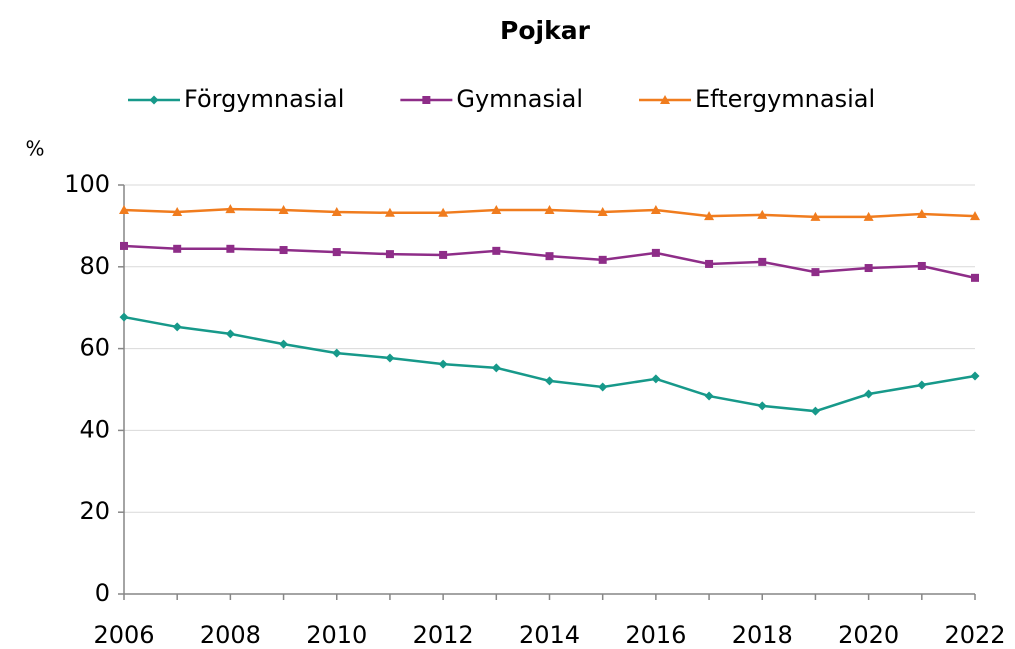 This screenshot has width=1015, height=649. Describe the element at coordinates (655, 635) in the screenshot. I see `x-tick-label: 2016` at that location.